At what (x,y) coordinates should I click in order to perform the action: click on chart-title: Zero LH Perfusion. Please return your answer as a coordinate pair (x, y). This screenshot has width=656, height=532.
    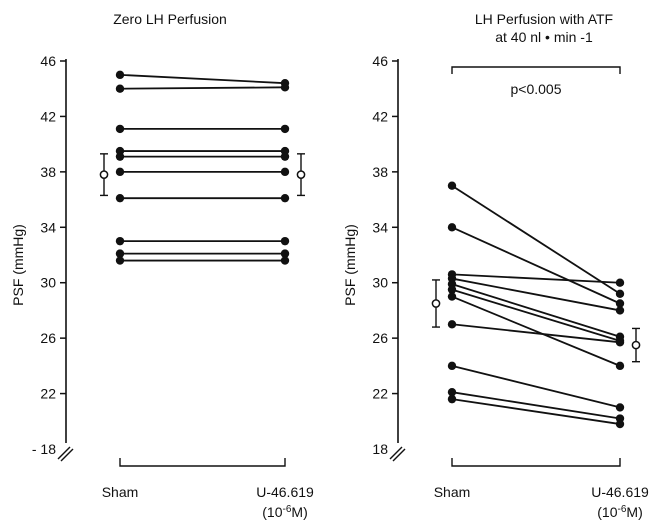
    Looking at the image, I should click on (170, 19).